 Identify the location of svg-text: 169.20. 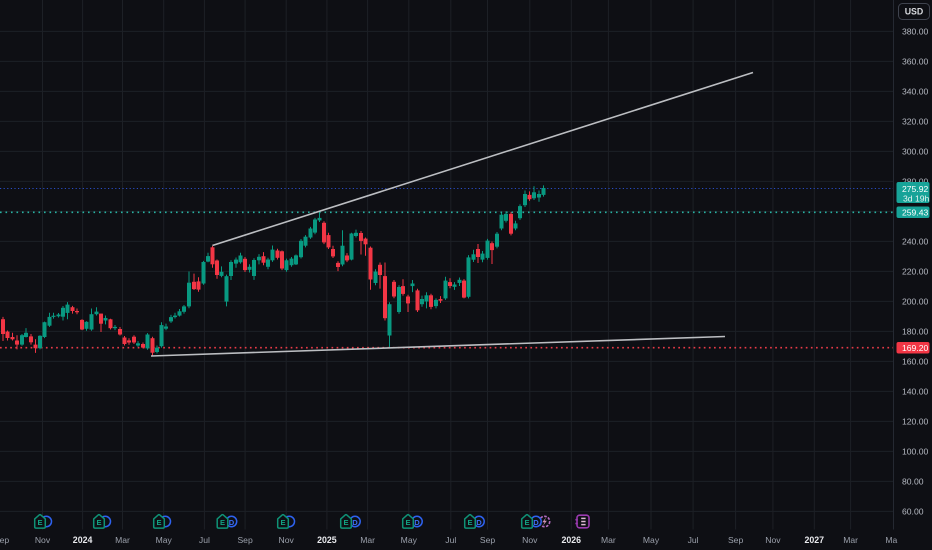
(915, 348).